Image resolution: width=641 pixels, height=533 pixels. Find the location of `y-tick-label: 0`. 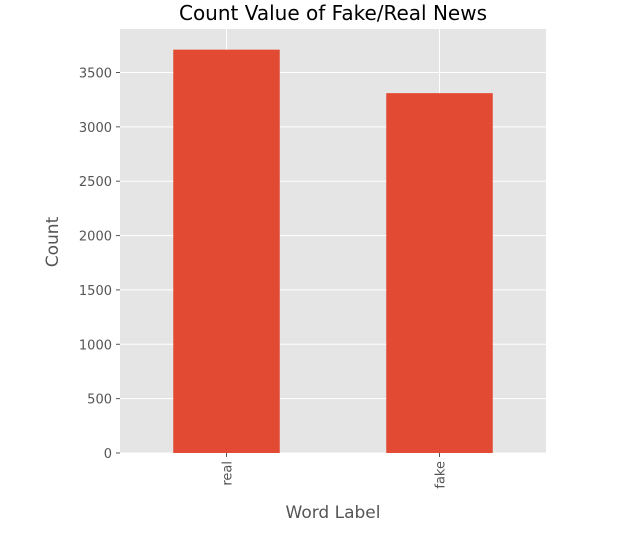

y-tick-label: 0 is located at coordinates (108, 454).